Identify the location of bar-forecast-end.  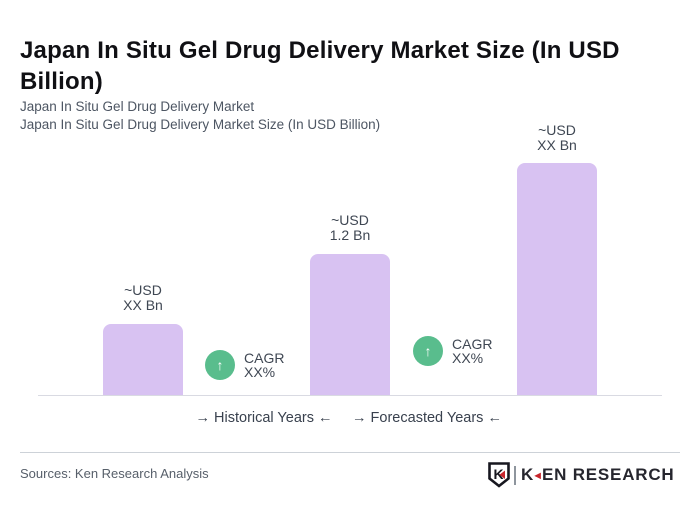
(557, 279).